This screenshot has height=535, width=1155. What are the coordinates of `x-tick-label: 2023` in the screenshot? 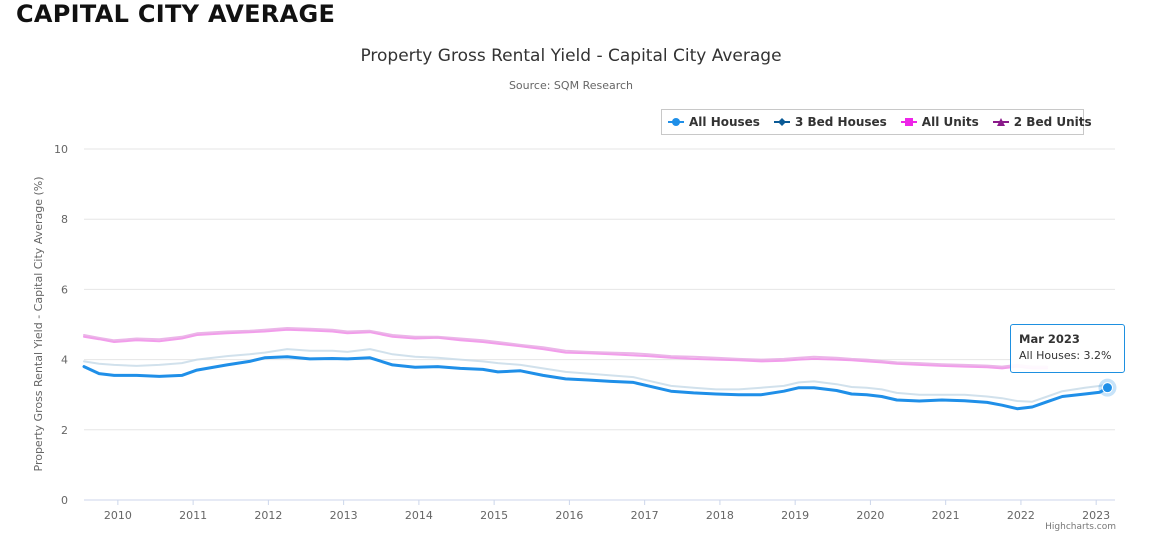 It's located at (1096, 515).